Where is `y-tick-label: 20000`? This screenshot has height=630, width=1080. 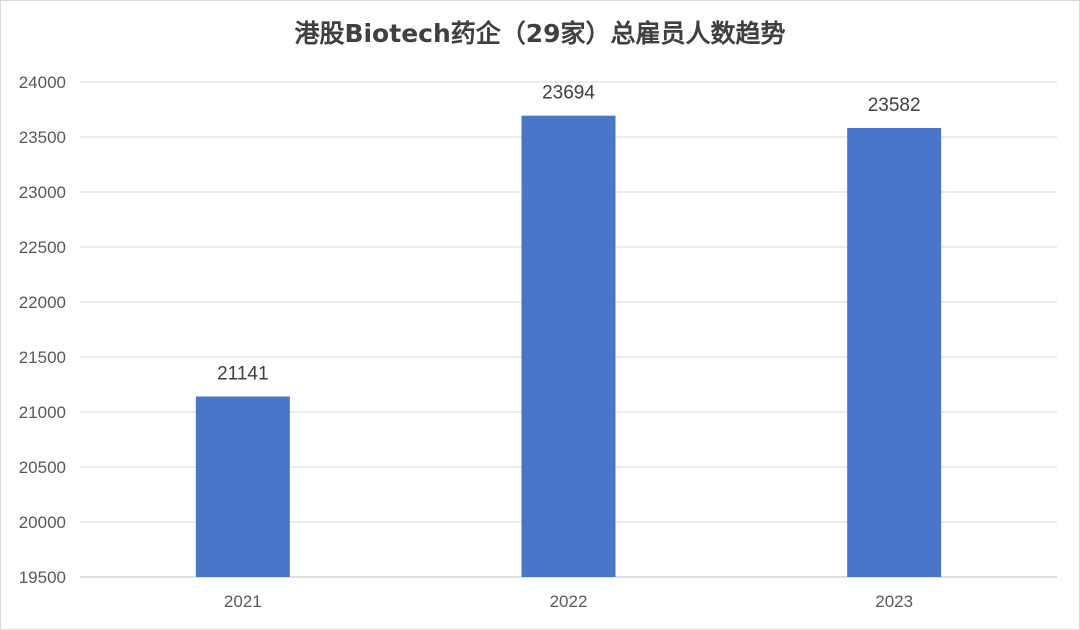
y-tick-label: 20000 is located at coordinates (42, 522).